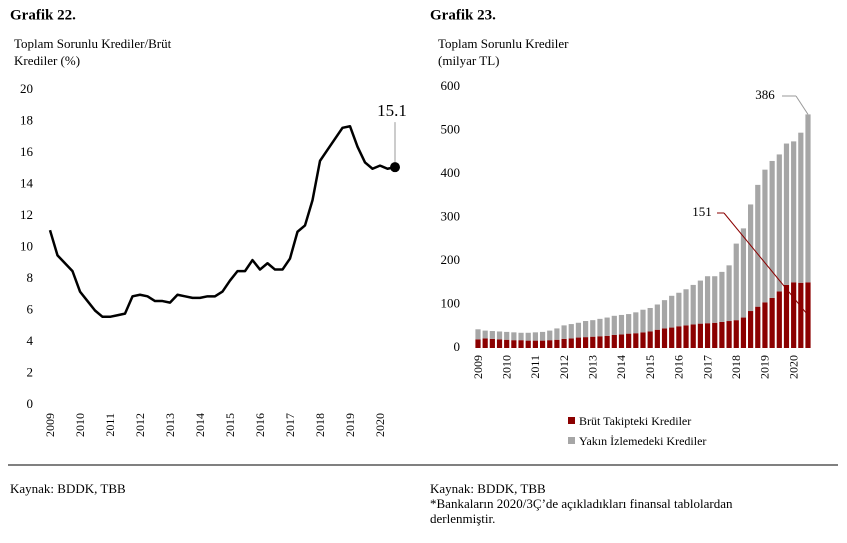 This screenshot has width=847, height=543. I want to click on y-tick-label: 14, so click(27, 182).